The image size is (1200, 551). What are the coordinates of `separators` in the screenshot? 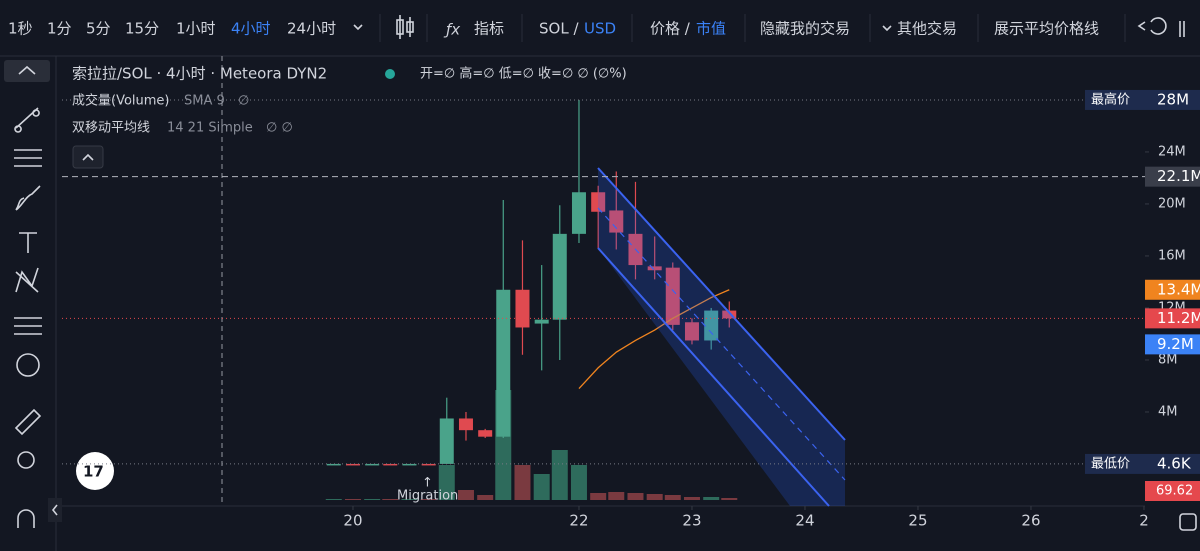 It's located at (752, 28).